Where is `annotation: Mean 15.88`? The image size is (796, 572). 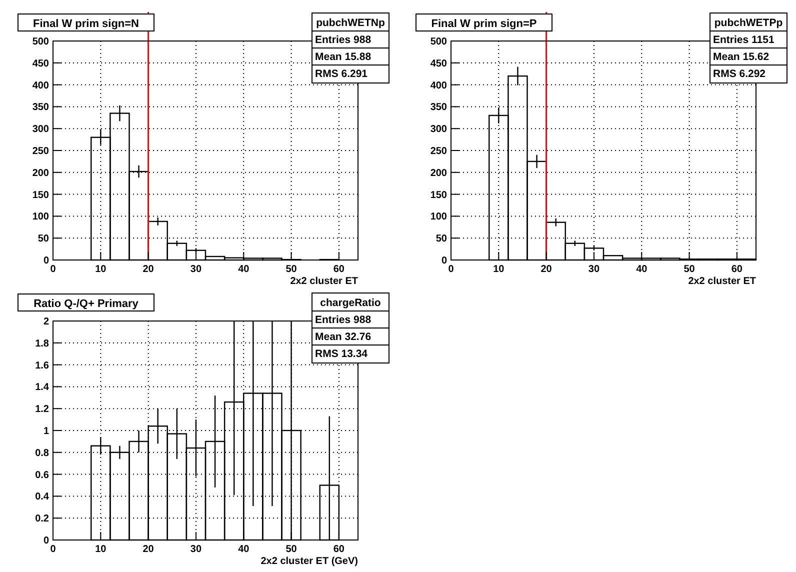
annotation: Mean 15.88 is located at coordinates (343, 57).